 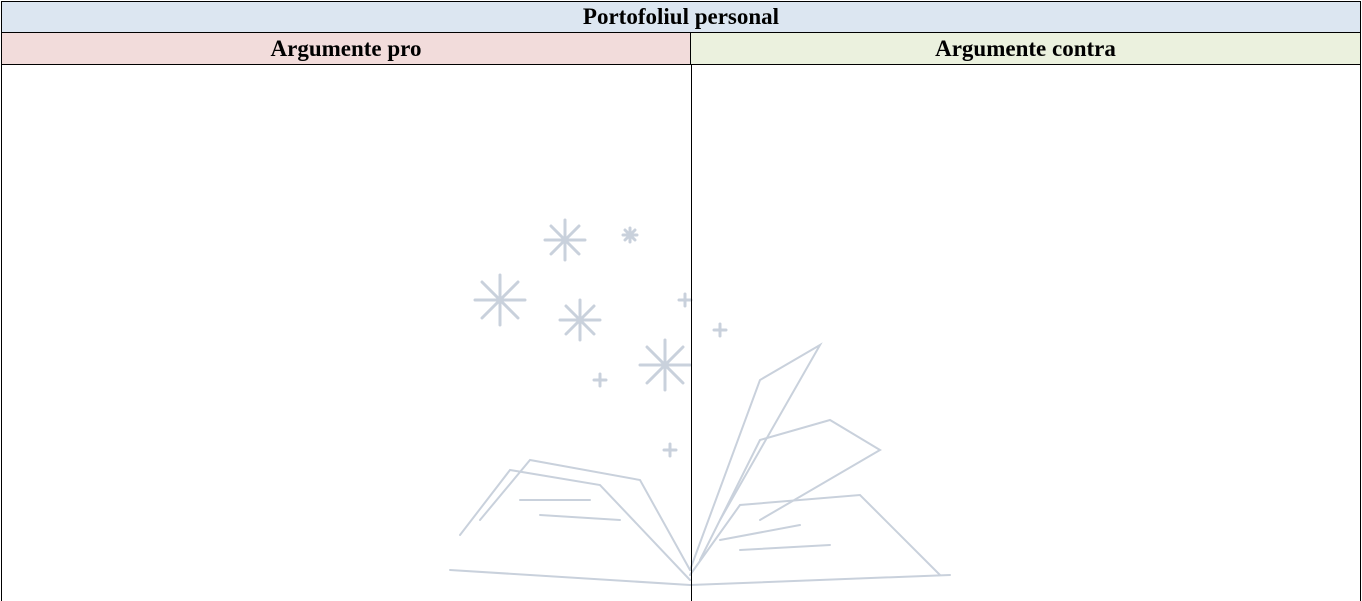 I want to click on header-cell: Argumente contra, so click(x=1025, y=48).